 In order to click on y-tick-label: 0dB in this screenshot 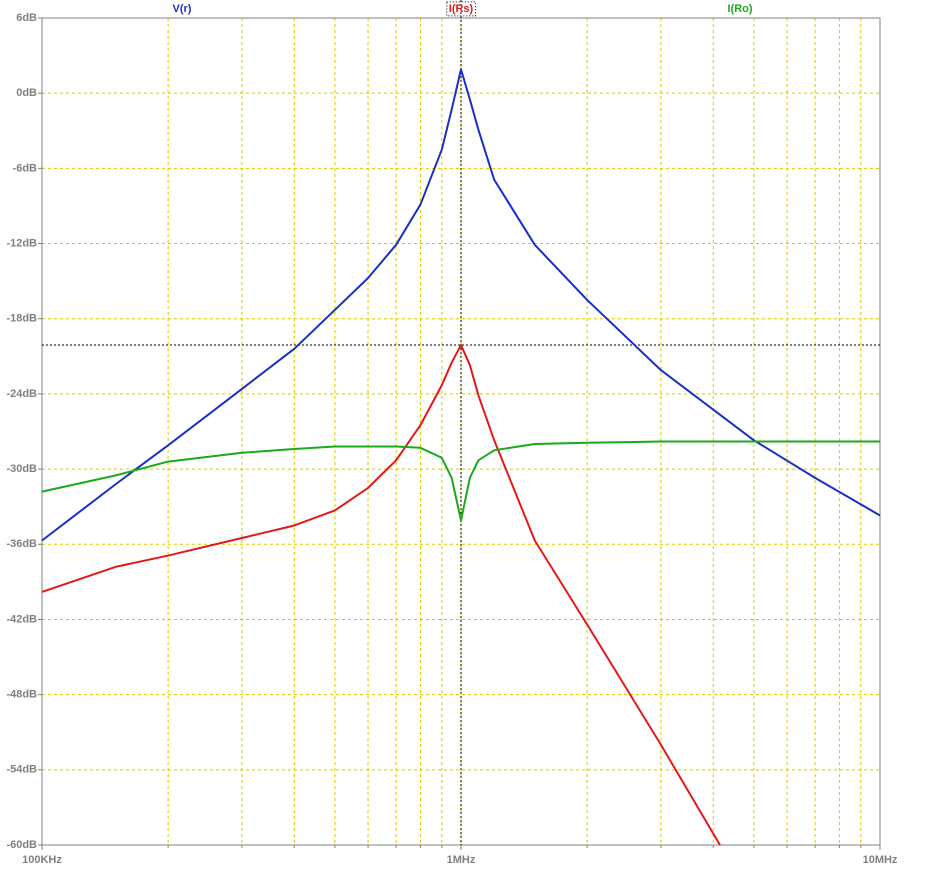, I will do `click(26, 93)`.